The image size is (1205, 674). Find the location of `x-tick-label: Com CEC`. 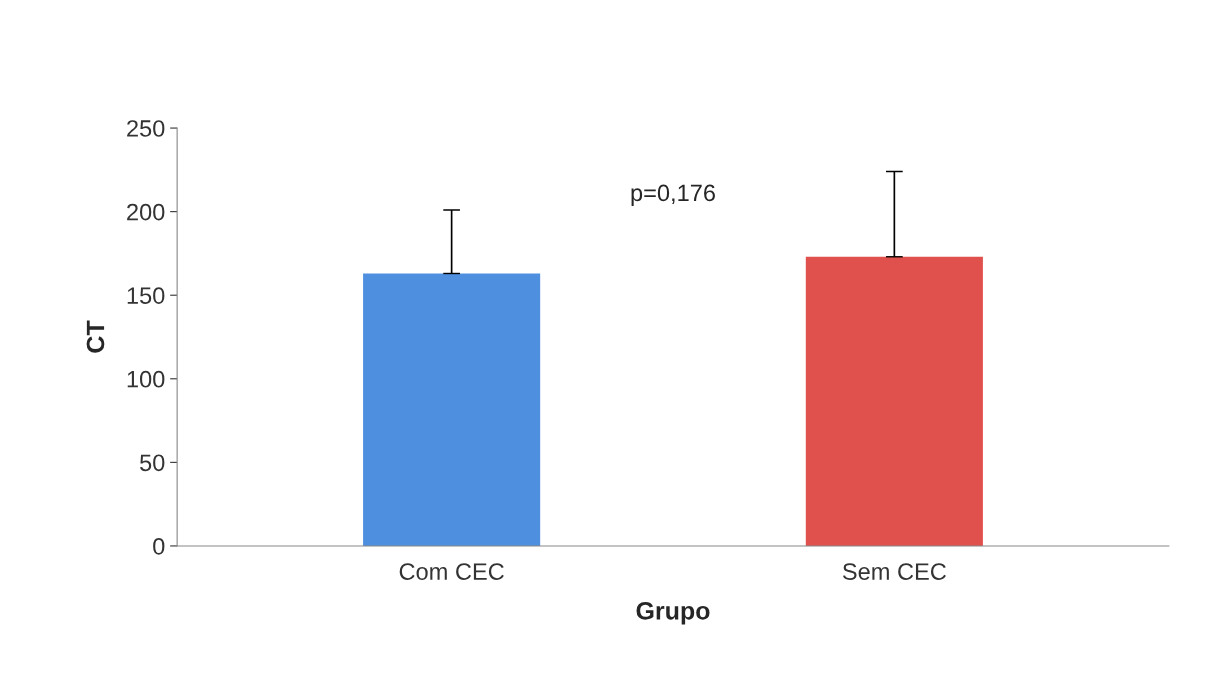

x-tick-label: Com CEC is located at coordinates (451, 571).